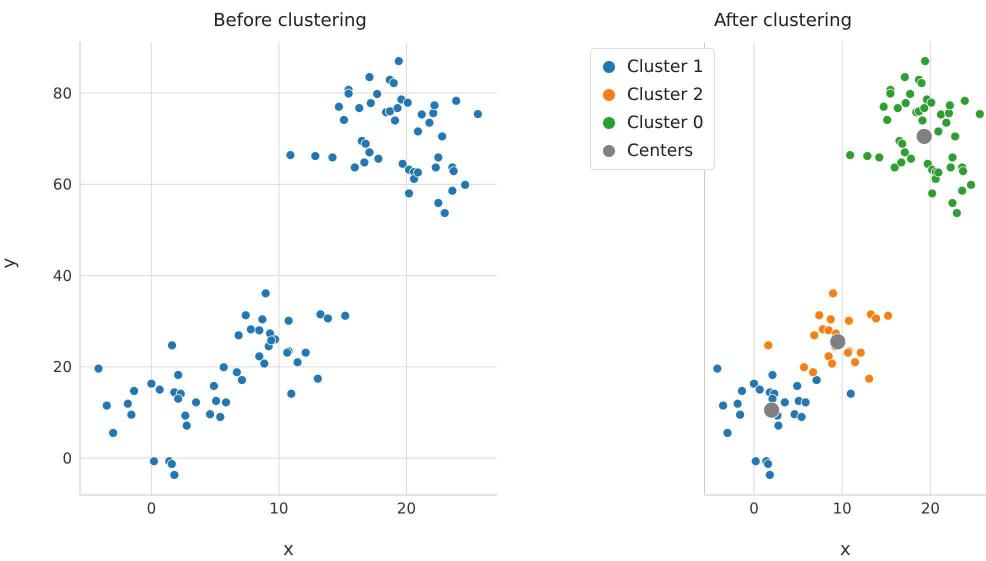  What do you see at coordinates (660, 151) in the screenshot?
I see `legend-label: Centers` at bounding box center [660, 151].